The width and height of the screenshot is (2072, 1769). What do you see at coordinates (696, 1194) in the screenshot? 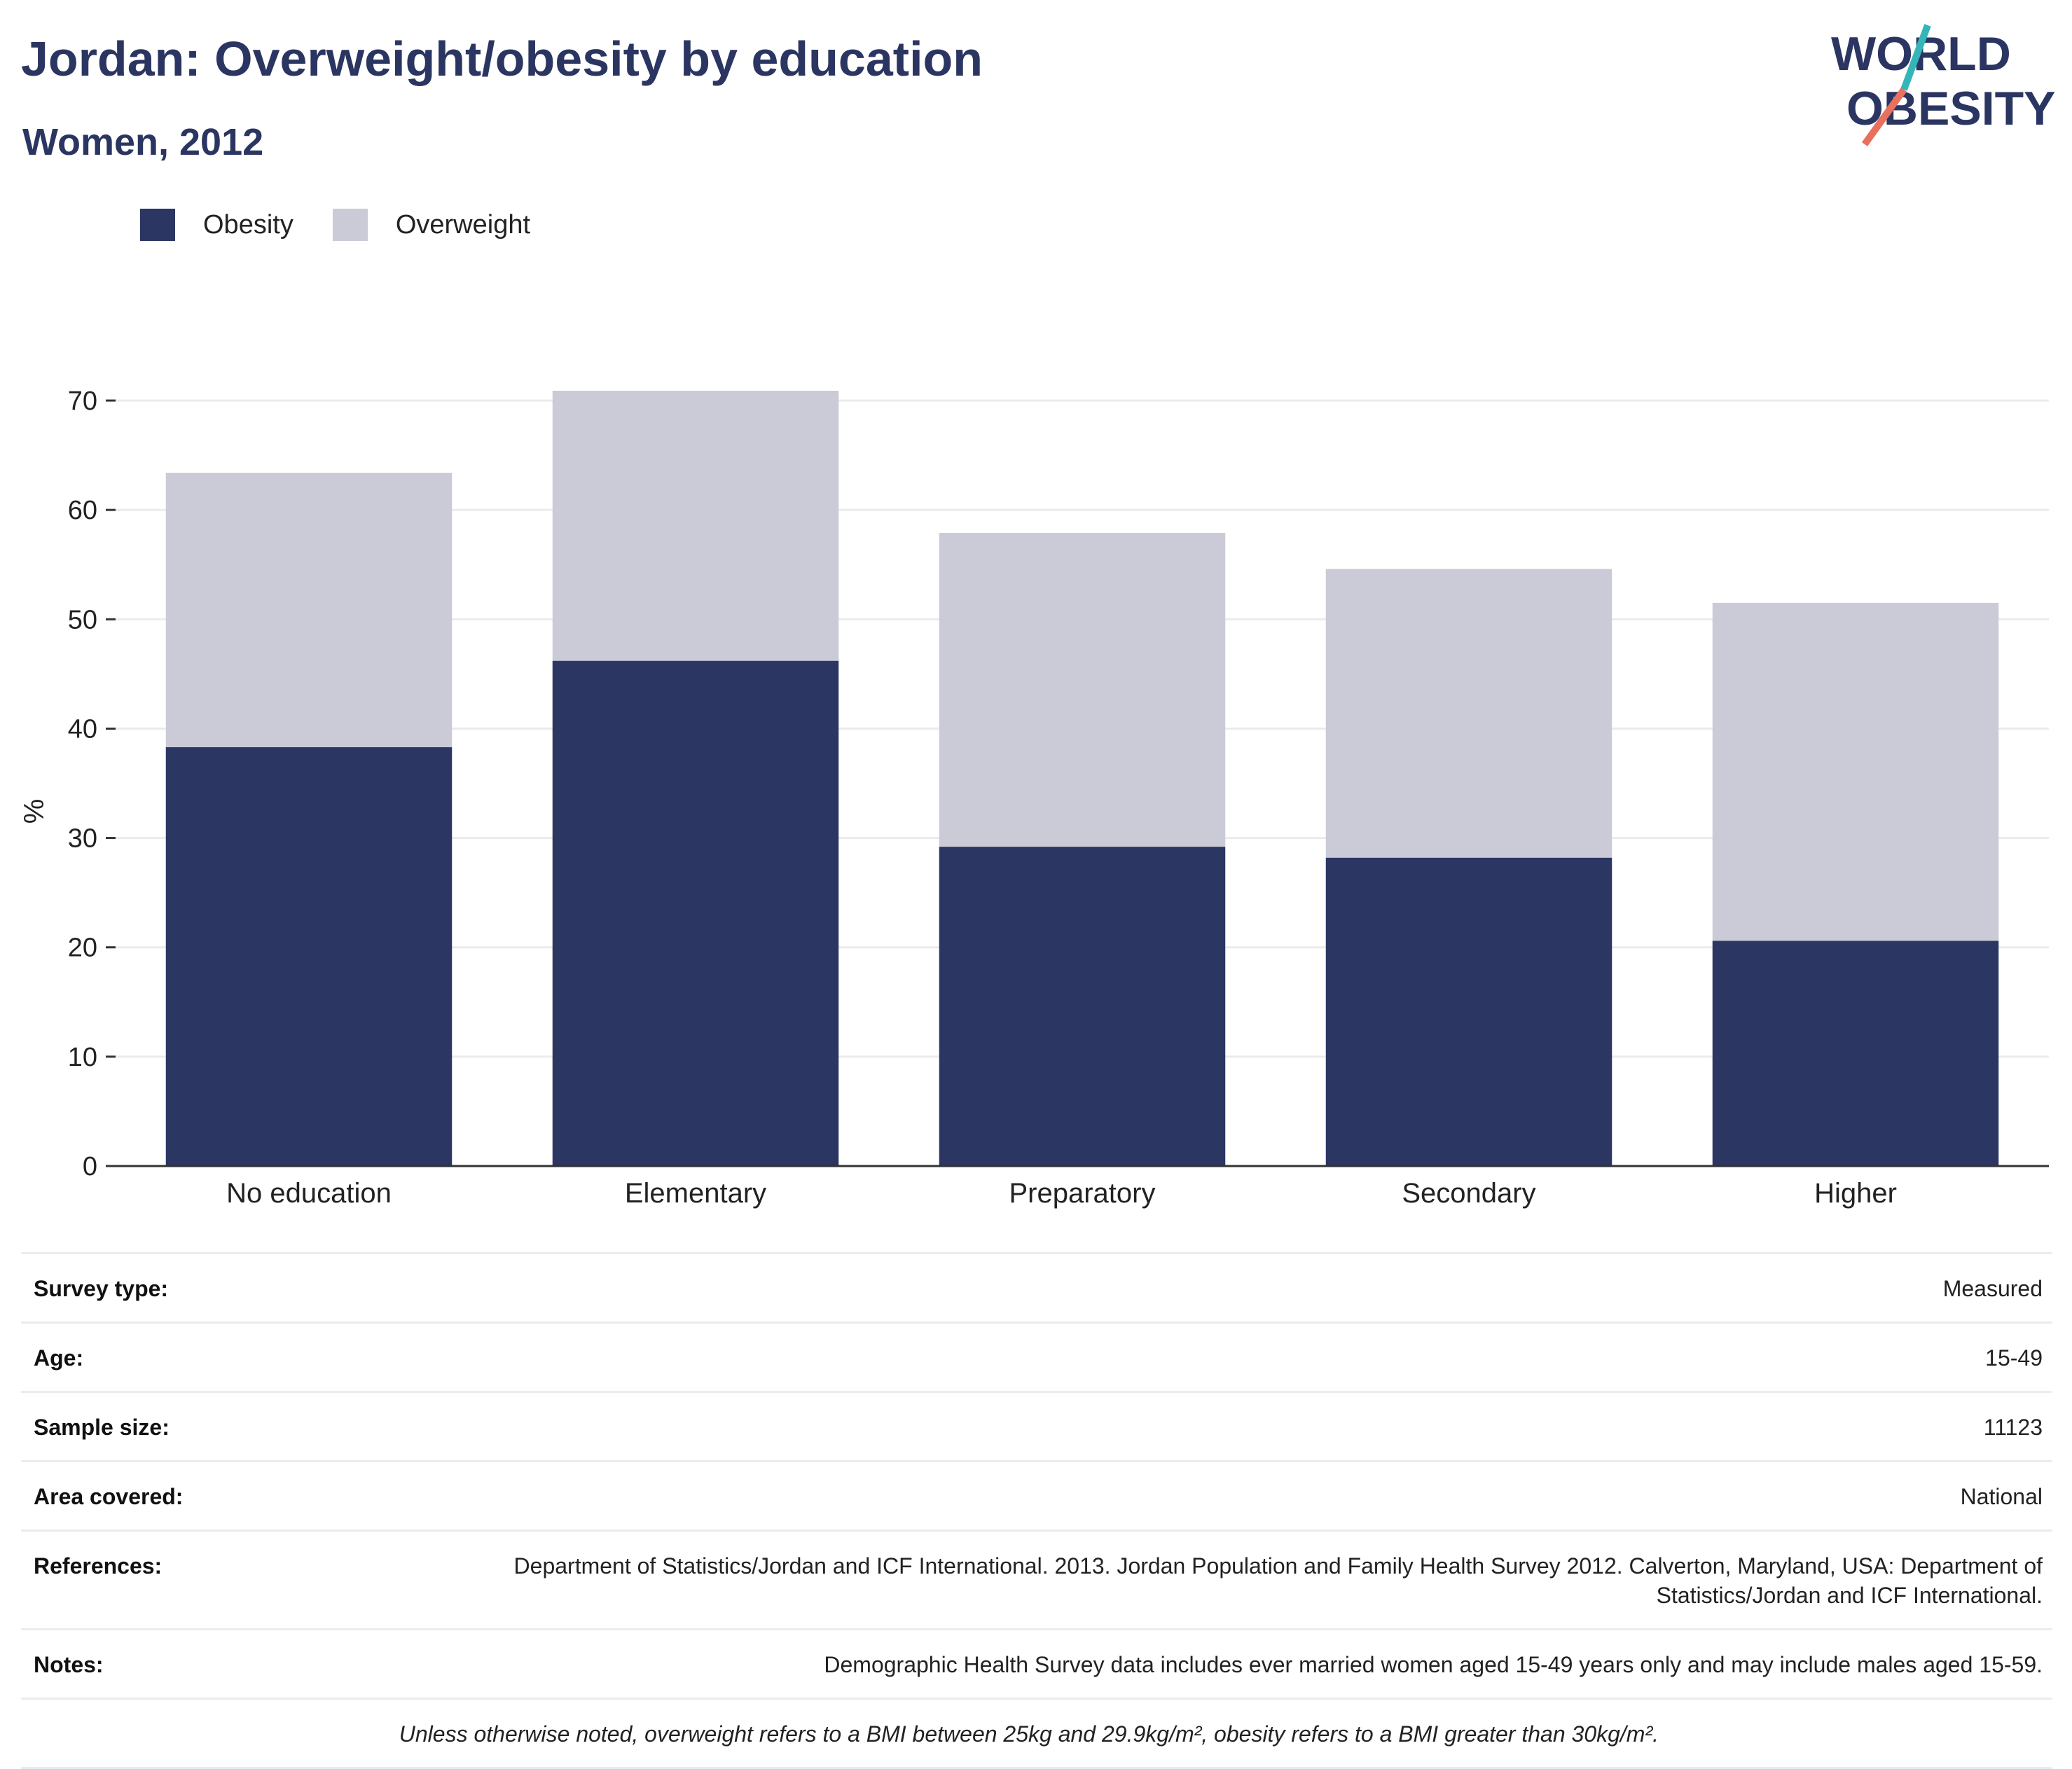
I see `x-tick-label: Elementary` at bounding box center [696, 1194].